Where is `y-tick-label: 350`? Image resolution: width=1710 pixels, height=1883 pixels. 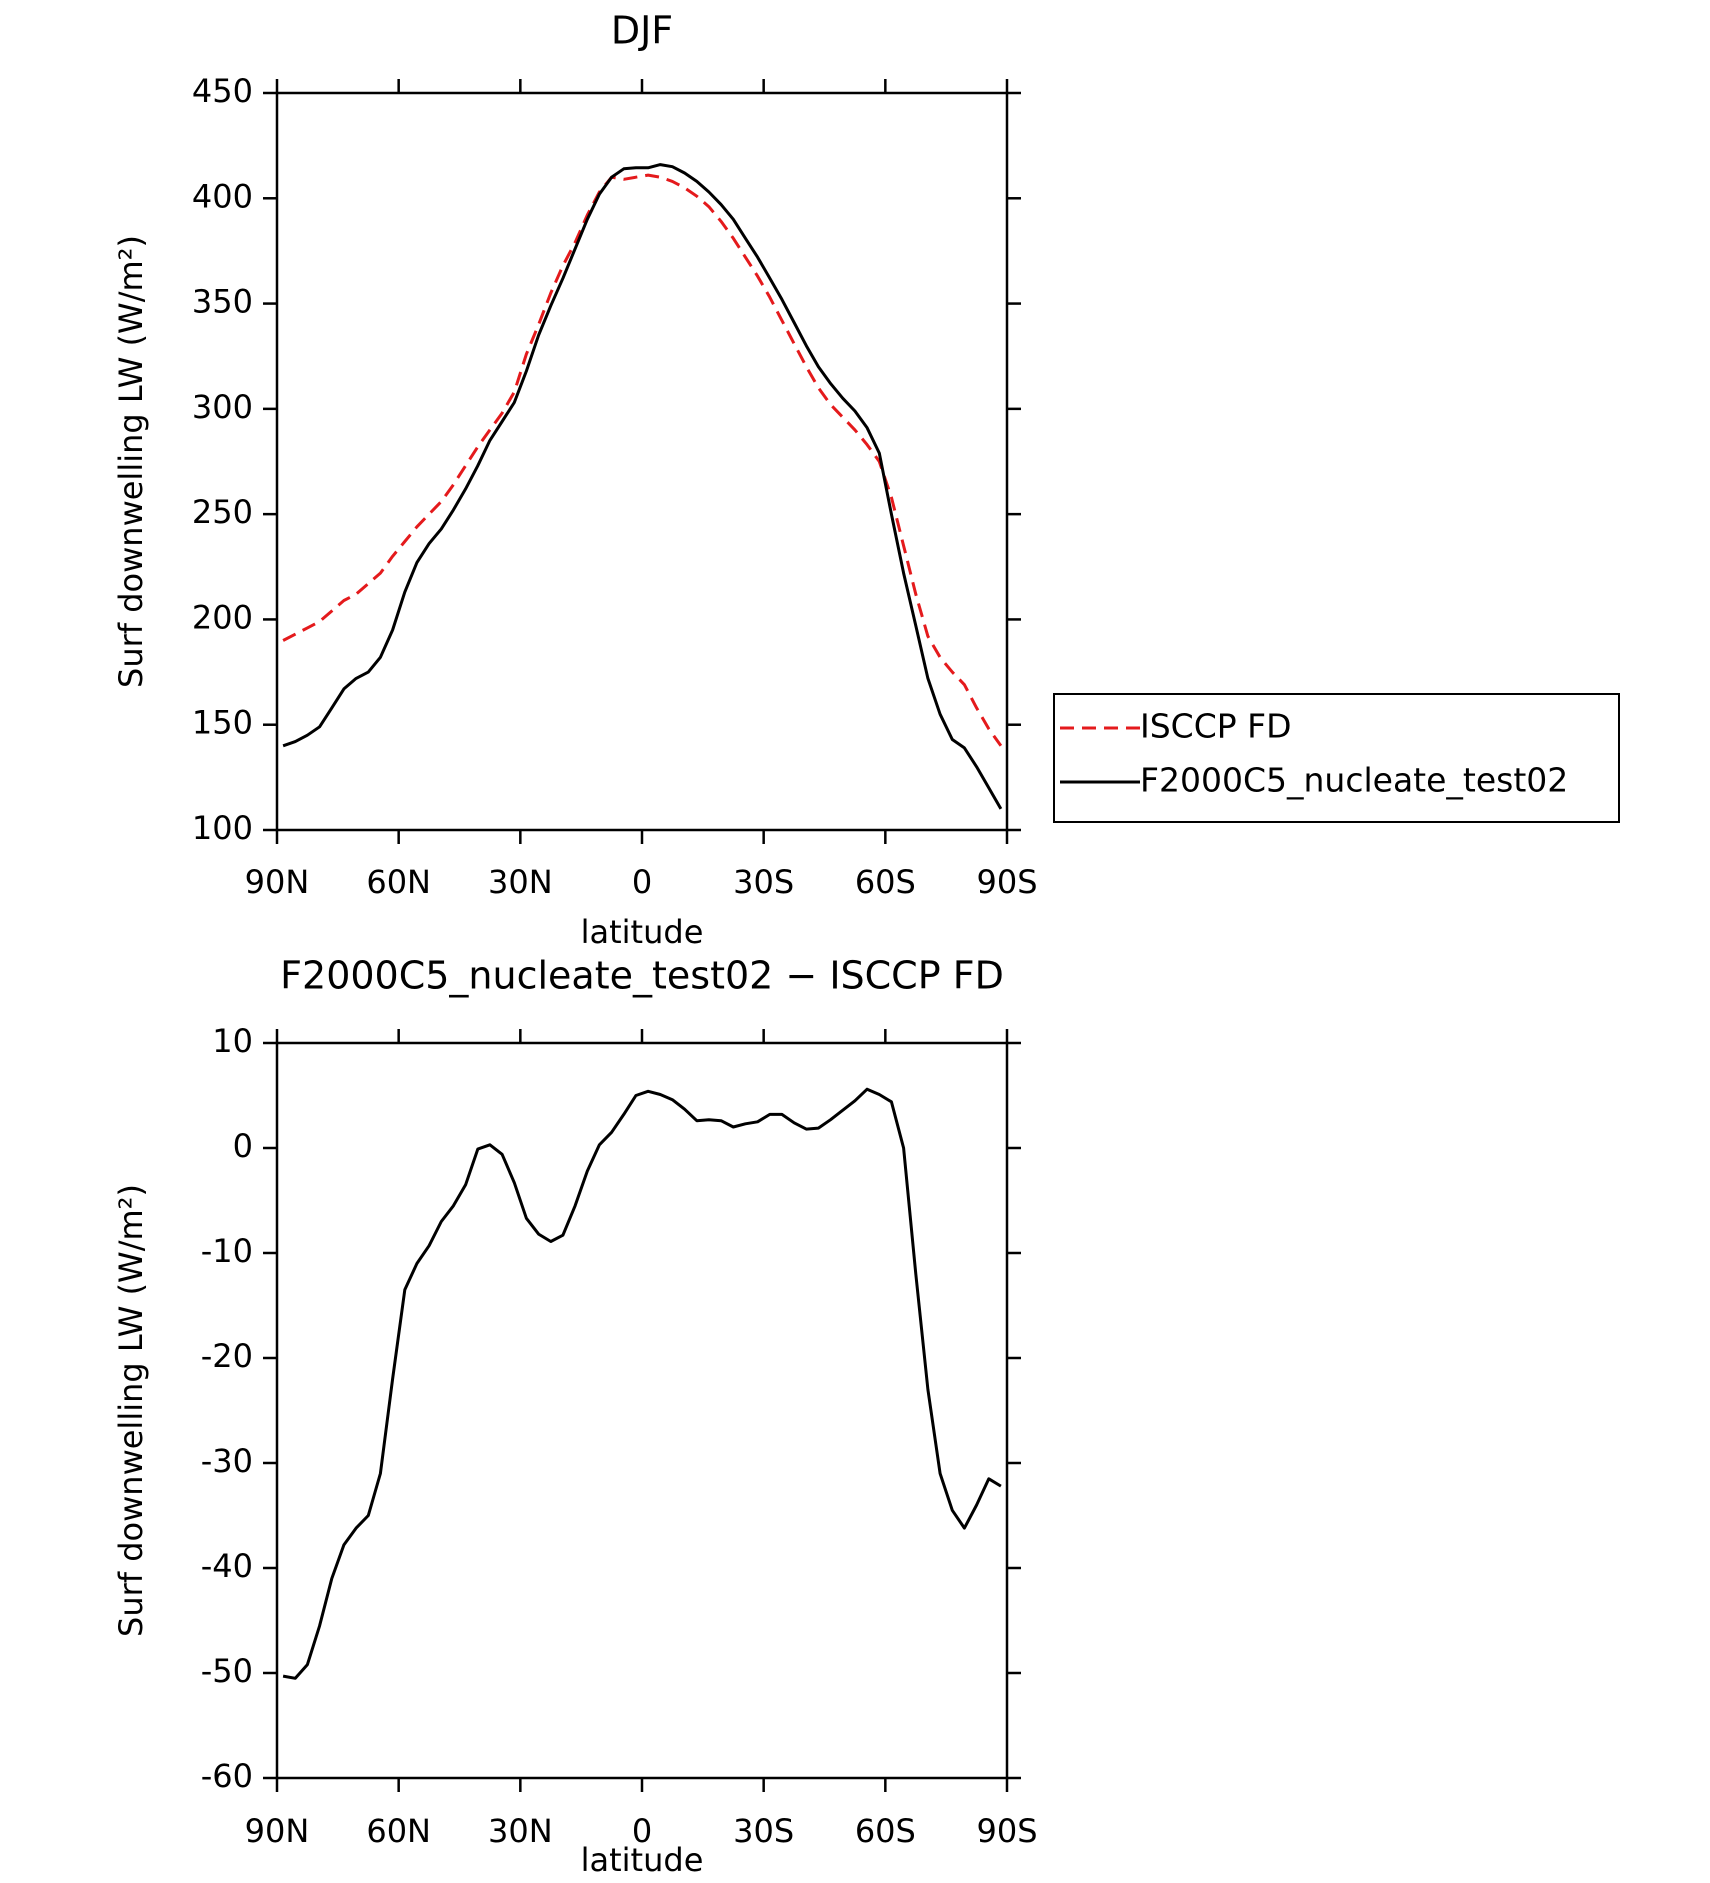 y-tick-label: 350 is located at coordinates (222, 302).